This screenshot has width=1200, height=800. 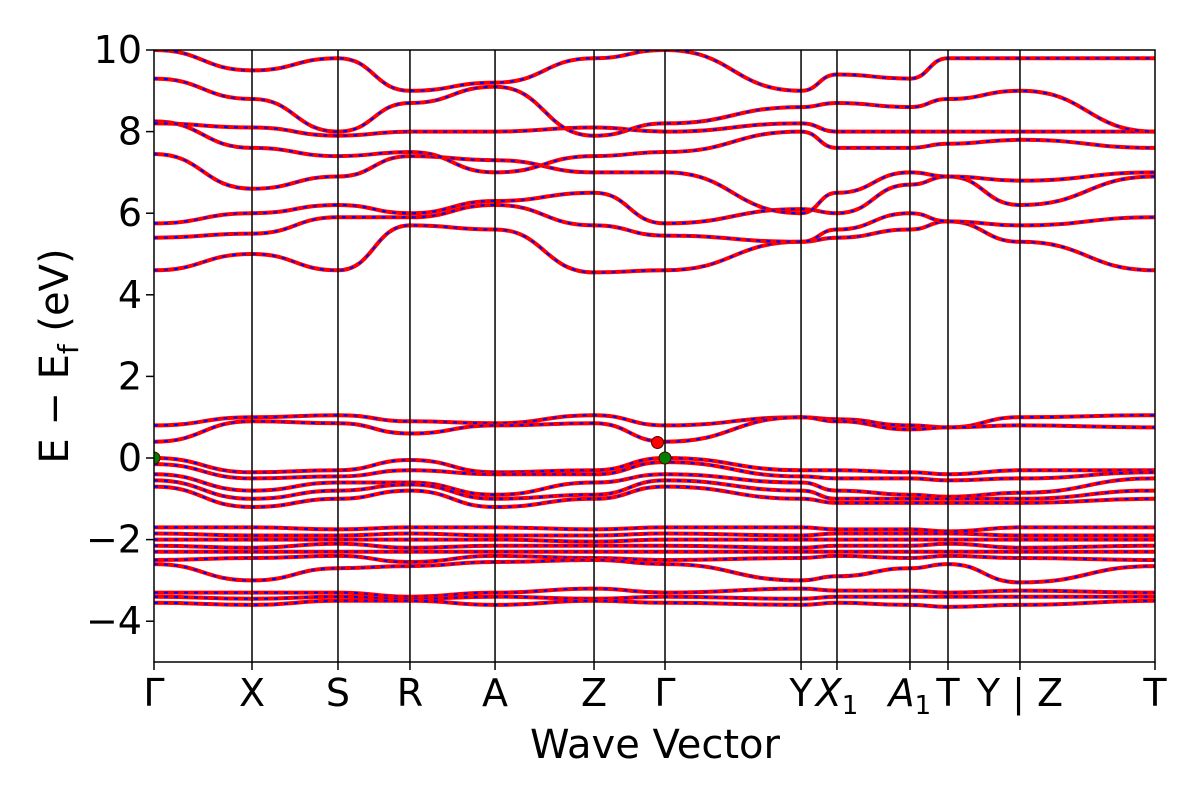 I want to click on y-axis-label-subscript: f, so click(x=68, y=348).